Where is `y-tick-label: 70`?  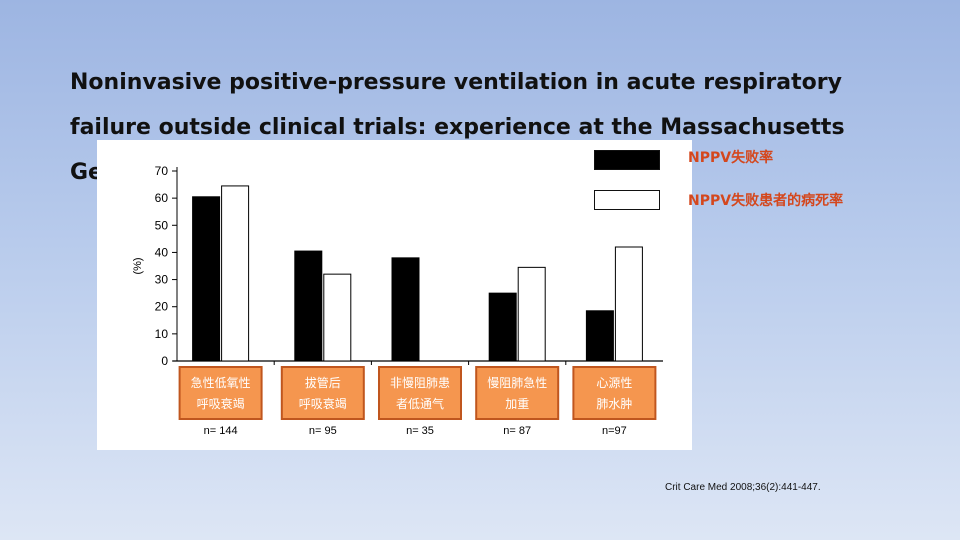 y-tick-label: 70 is located at coordinates (162, 171).